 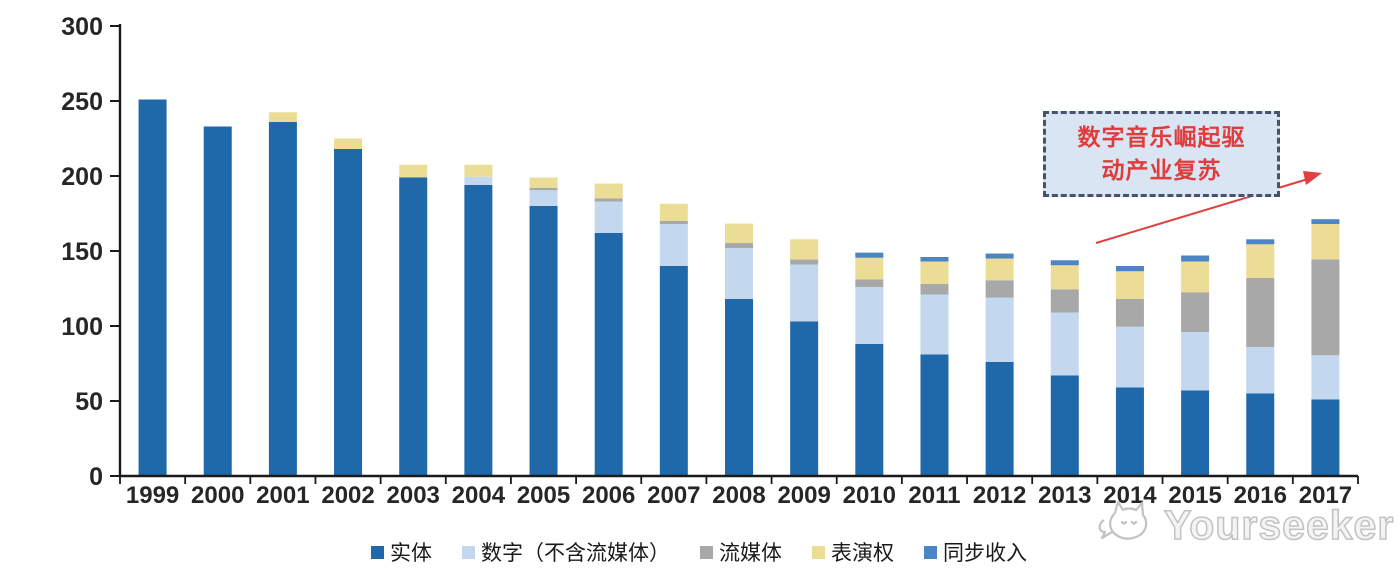 I want to click on legend-label: 实体, so click(x=411, y=553).